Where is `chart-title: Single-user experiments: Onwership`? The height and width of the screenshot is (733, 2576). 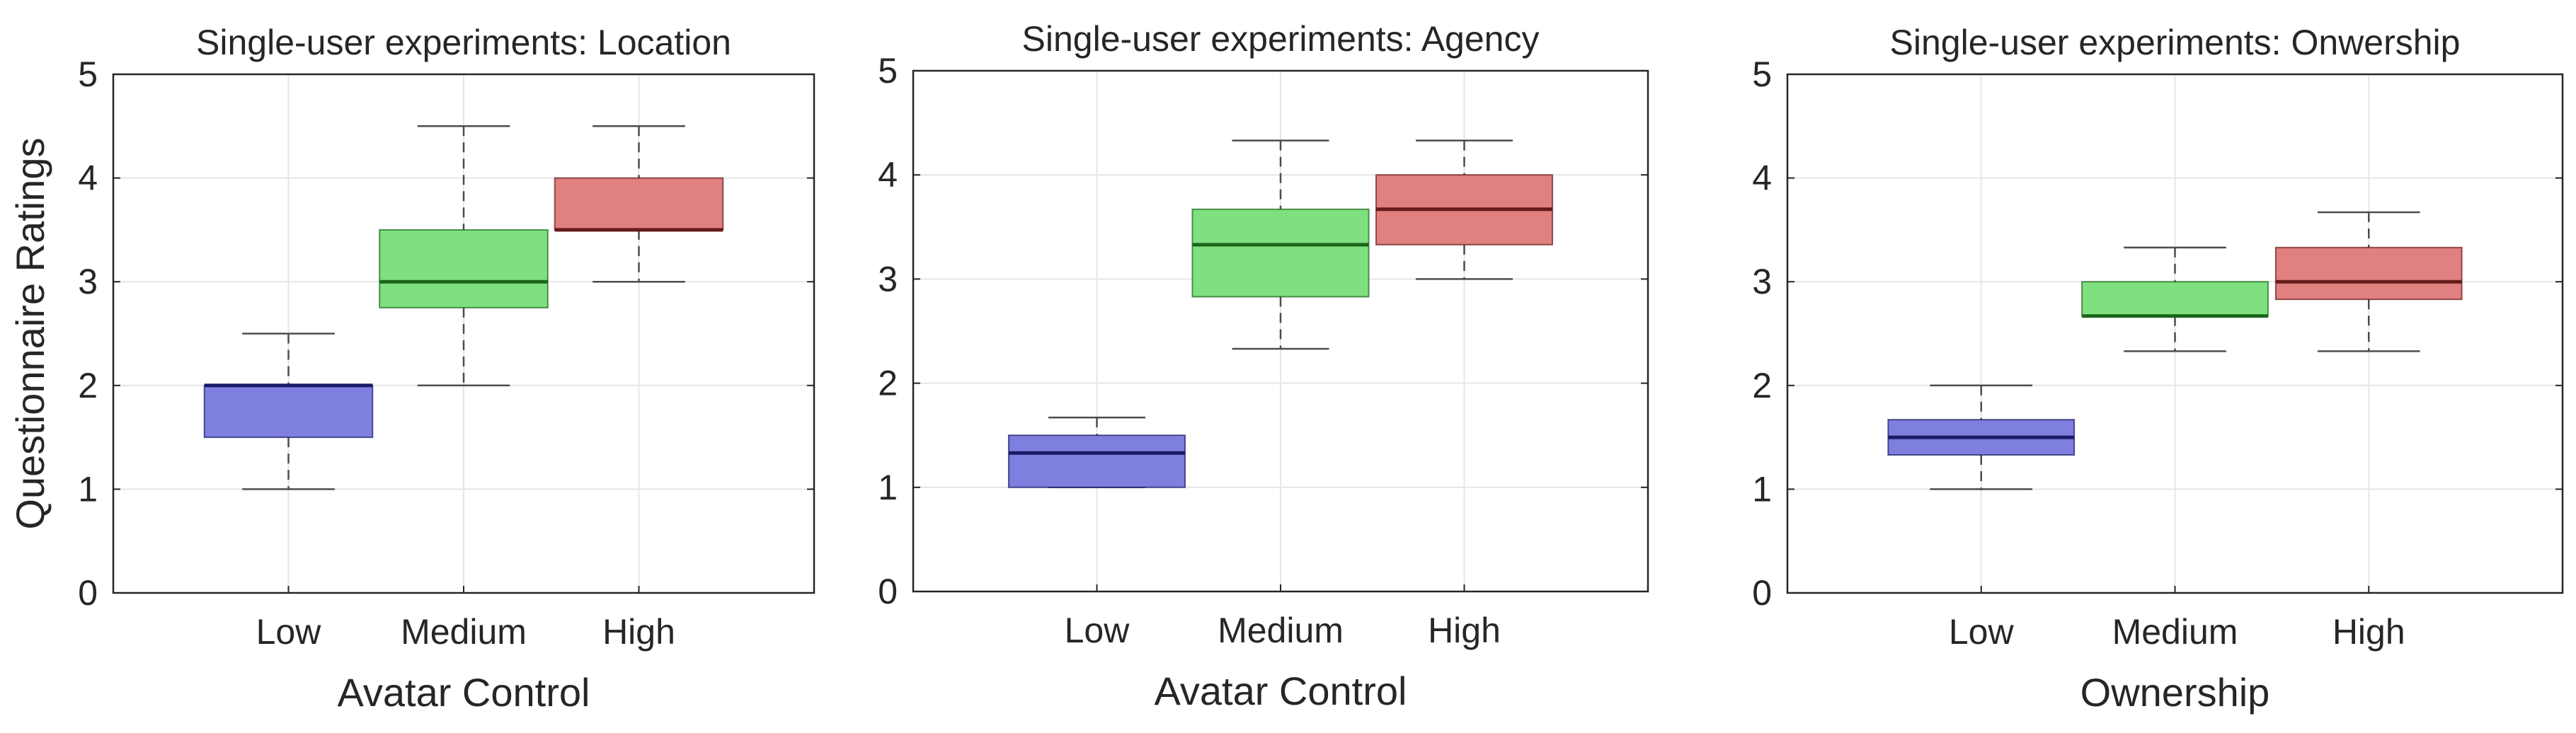
chart-title: Single-user experiments: Onwership is located at coordinates (2175, 42).